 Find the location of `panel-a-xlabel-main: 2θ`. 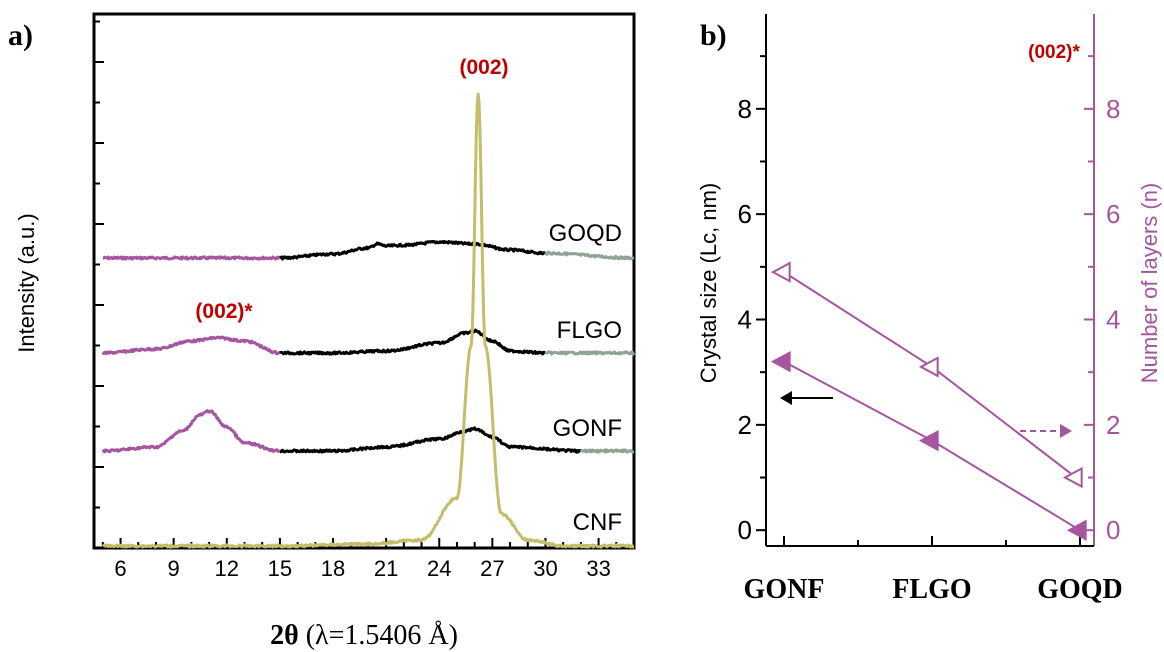

panel-a-xlabel-main: 2θ is located at coordinates (284, 635).